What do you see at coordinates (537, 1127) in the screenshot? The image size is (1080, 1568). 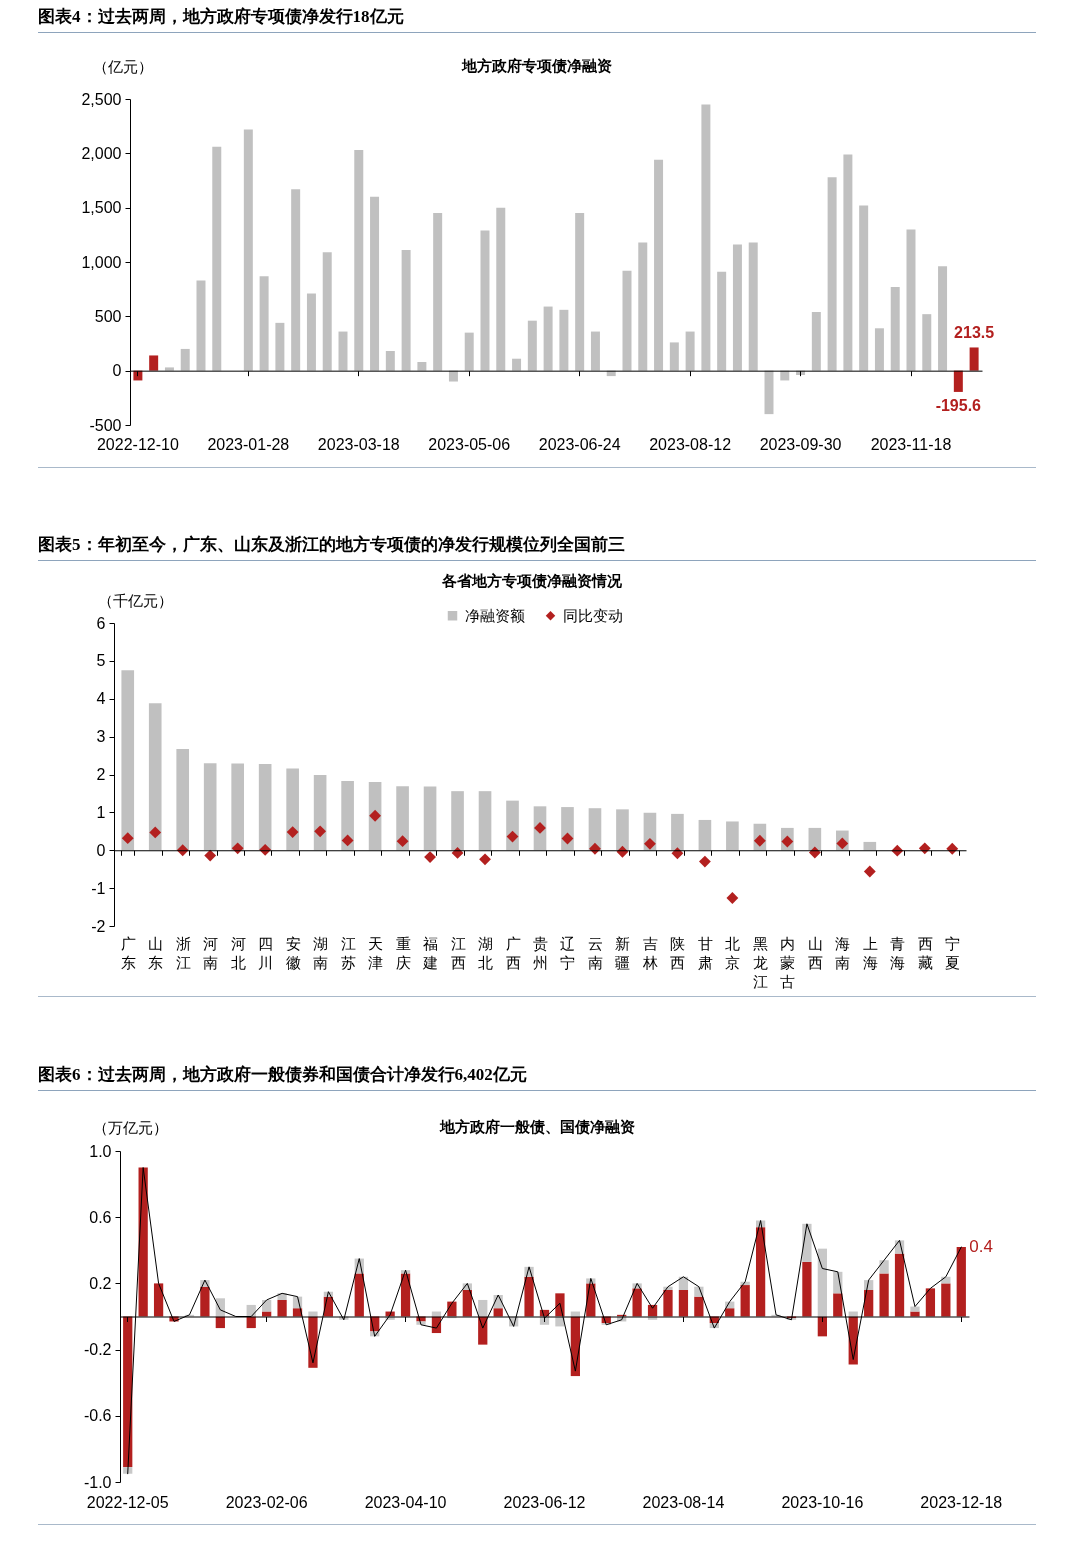 I see `chart-subtitle: 地方政府一般债、国债净融资` at bounding box center [537, 1127].